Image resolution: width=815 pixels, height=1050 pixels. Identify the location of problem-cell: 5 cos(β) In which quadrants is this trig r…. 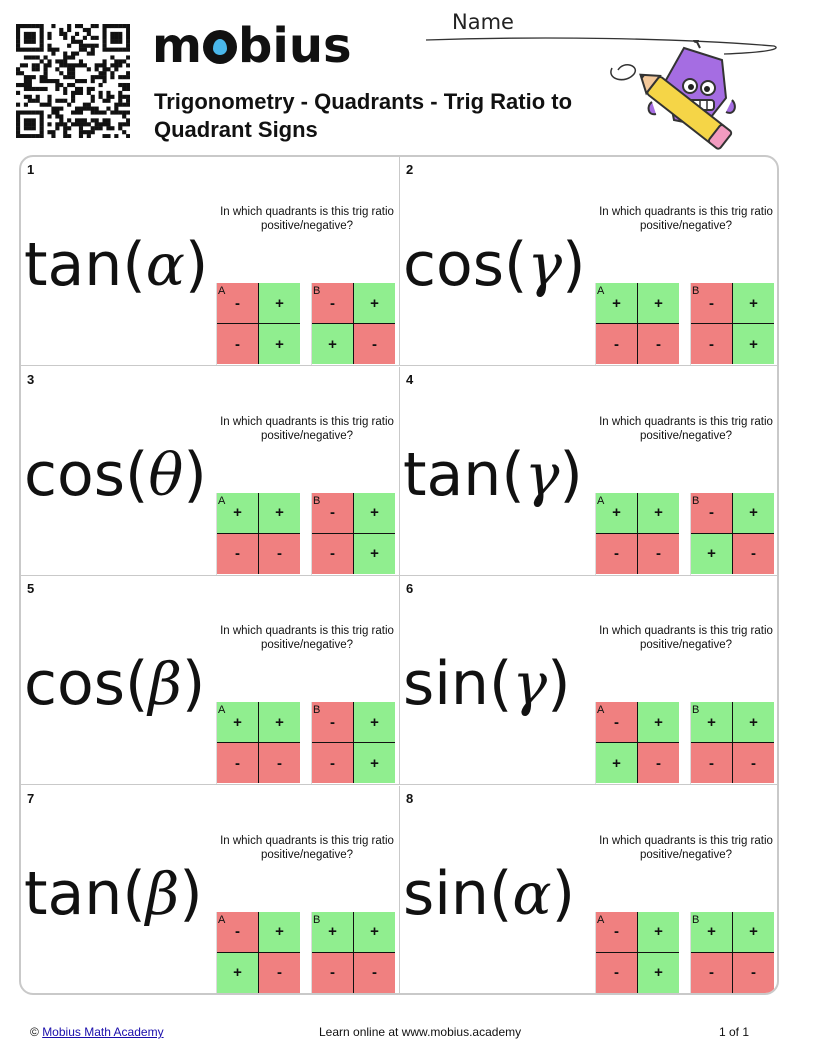
(210, 680).